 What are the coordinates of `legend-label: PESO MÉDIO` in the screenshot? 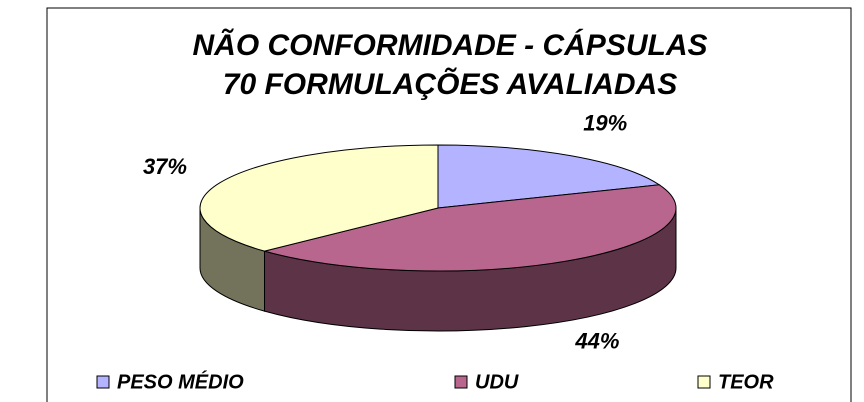 It's located at (180, 381).